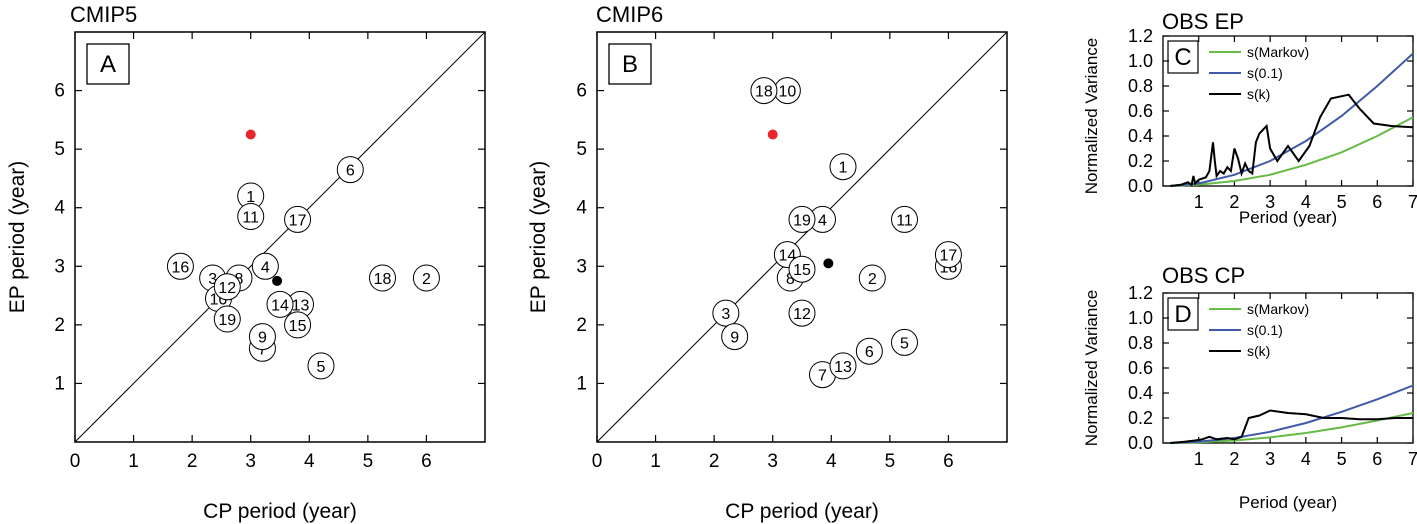  I want to click on legend-label: s(0.1), so click(1265, 73).